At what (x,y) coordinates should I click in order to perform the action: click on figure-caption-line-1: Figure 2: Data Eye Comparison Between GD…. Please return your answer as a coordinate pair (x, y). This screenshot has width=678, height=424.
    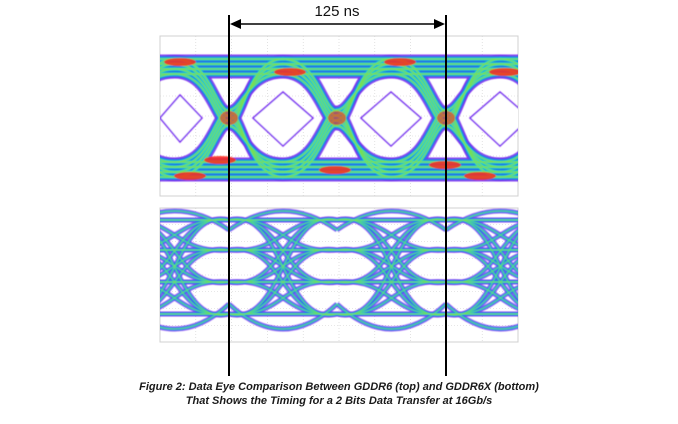
    Looking at the image, I should click on (339, 387).